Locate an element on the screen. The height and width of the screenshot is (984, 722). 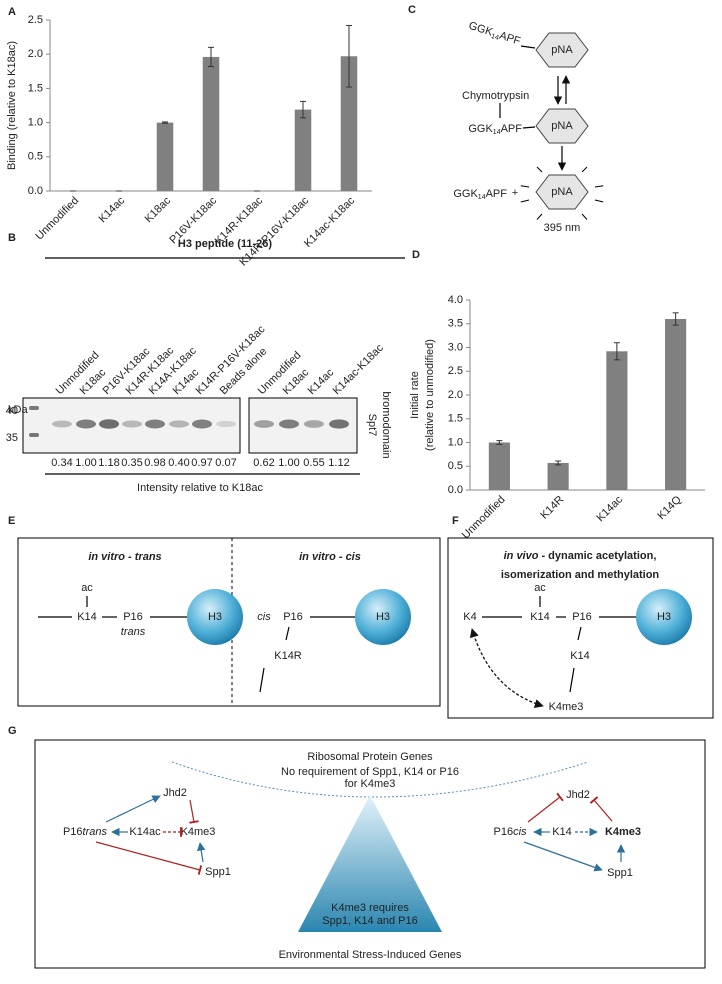
marker-label: 35 is located at coordinates (12, 438).